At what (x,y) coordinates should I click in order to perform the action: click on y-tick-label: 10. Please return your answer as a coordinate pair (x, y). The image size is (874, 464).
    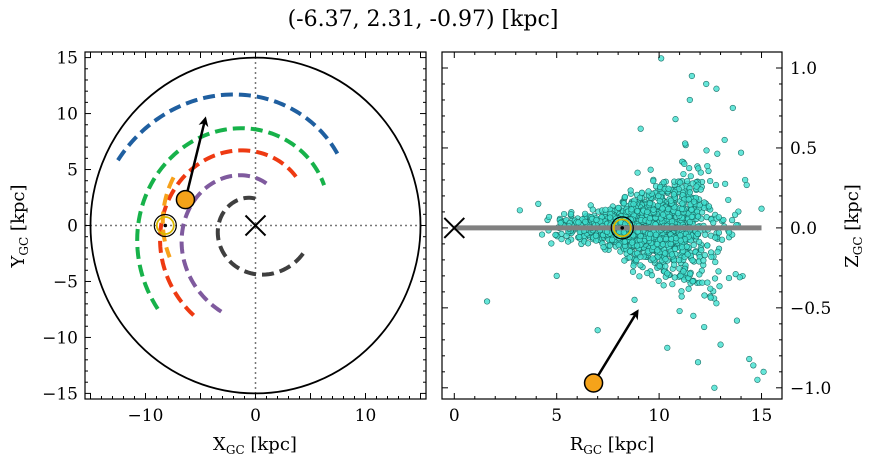
    Looking at the image, I should click on (67, 115).